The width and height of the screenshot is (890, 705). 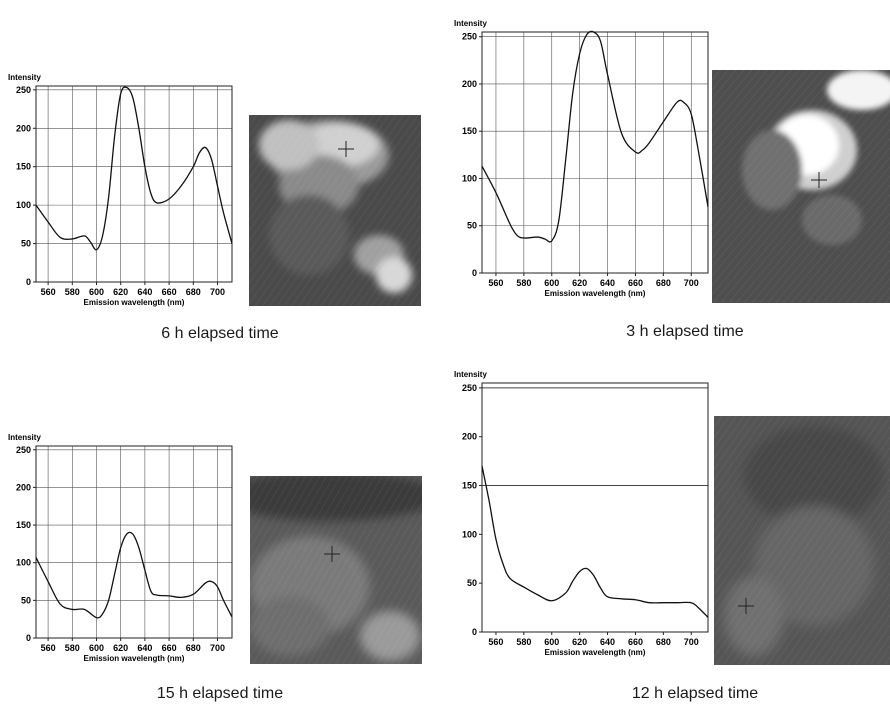 What do you see at coordinates (801, 186) in the screenshot?
I see `micrograph-3h` at bounding box center [801, 186].